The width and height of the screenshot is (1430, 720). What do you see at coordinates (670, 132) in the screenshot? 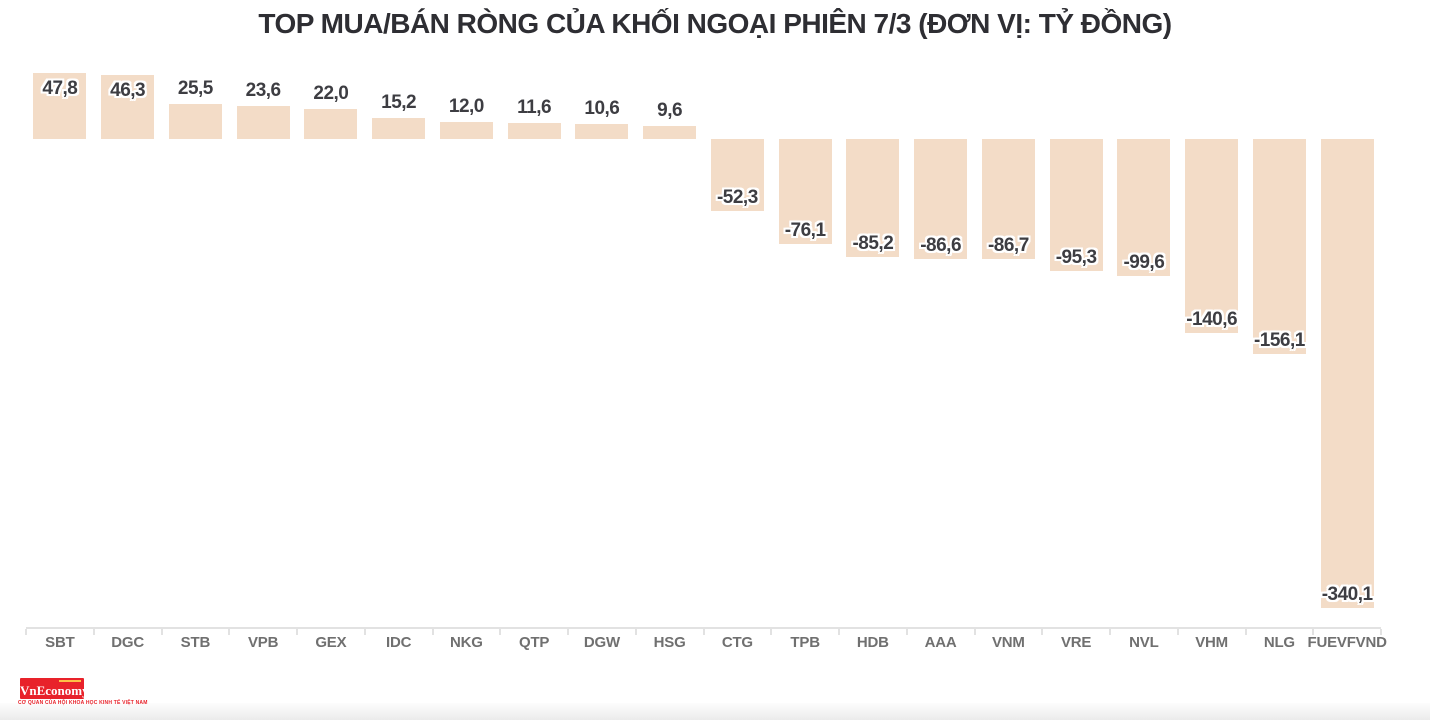
I see `bar-hsg` at bounding box center [670, 132].